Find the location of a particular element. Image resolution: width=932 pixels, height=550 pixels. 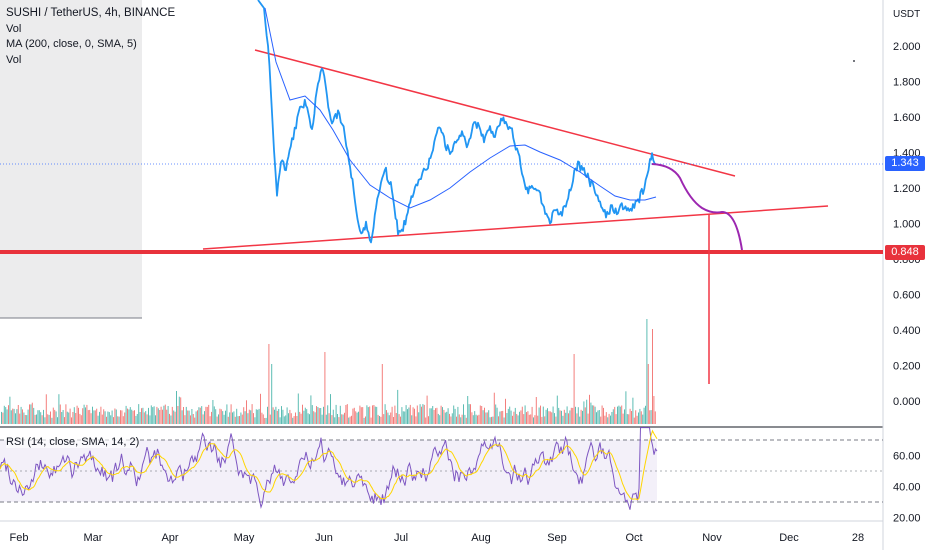

ma-legend: MA (200, close, 0, SMA, 5) is located at coordinates (71, 44).